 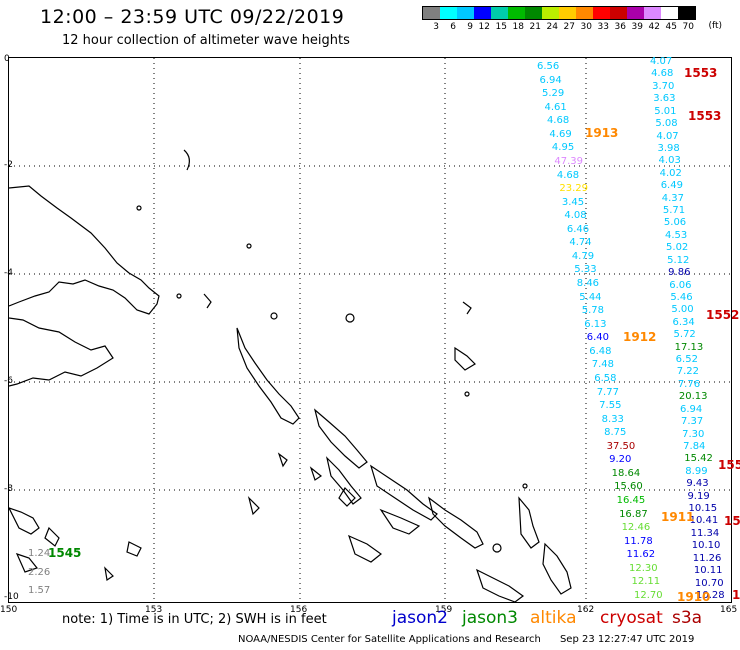 What do you see at coordinates (706, 546) in the screenshot?
I see `wave-height-value: 10.10` at bounding box center [706, 546].